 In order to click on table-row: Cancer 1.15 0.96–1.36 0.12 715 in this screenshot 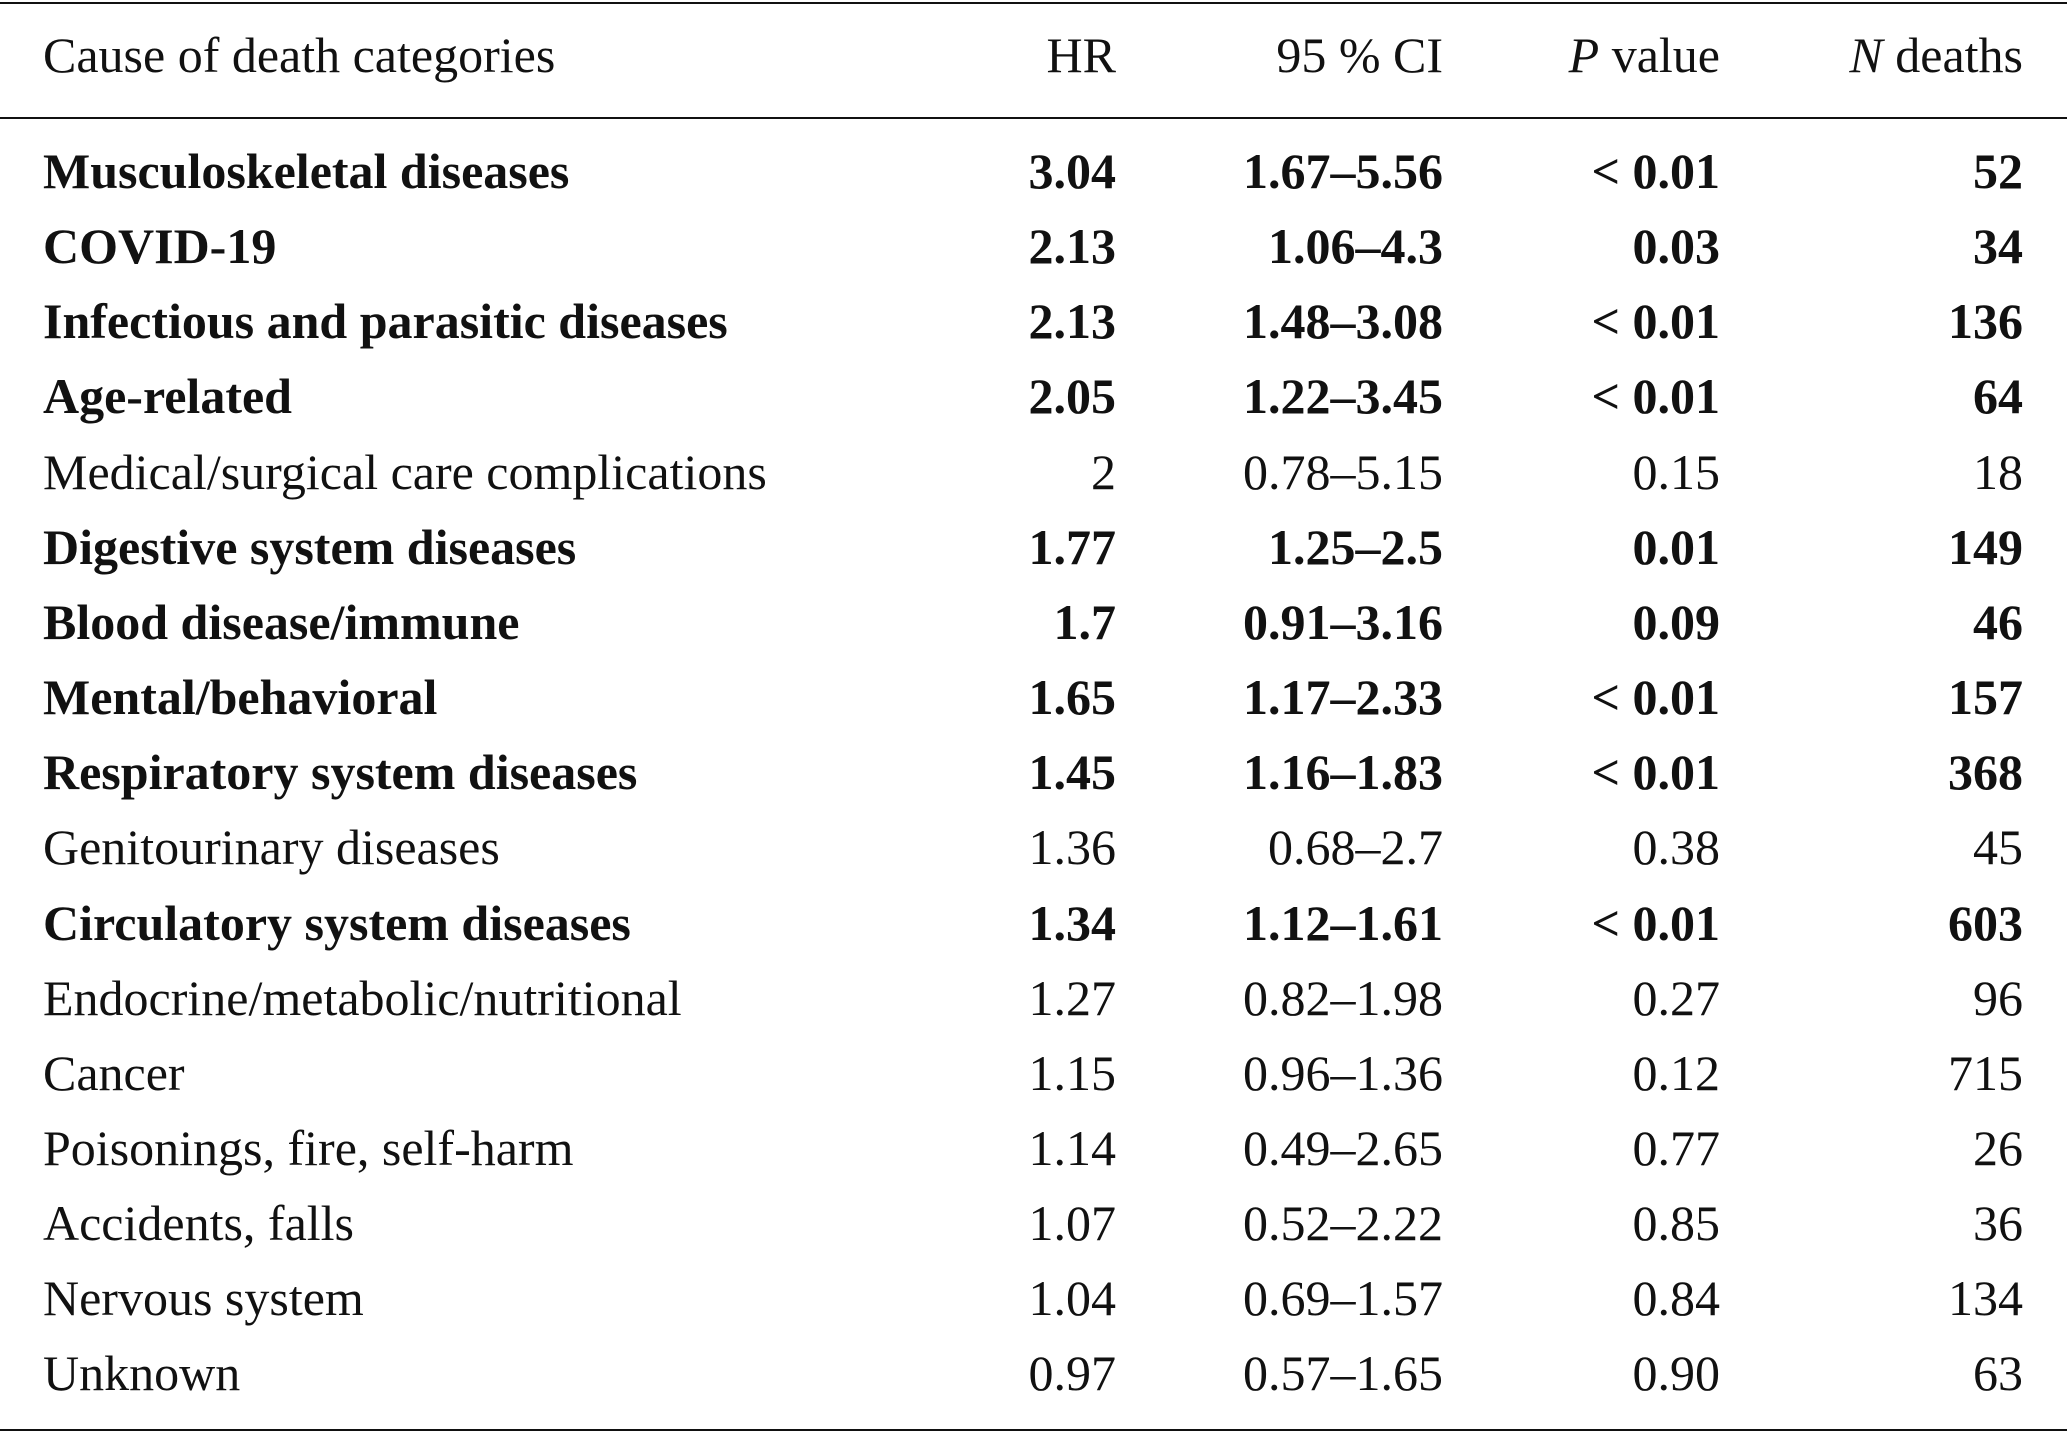, I will do `click(1033, 1073)`.